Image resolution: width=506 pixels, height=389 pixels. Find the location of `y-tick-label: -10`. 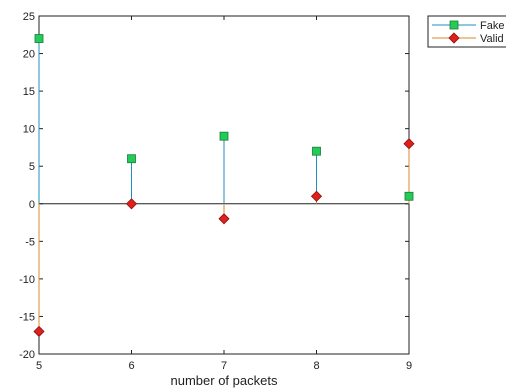

y-tick-label: -10 is located at coordinates (27, 280).